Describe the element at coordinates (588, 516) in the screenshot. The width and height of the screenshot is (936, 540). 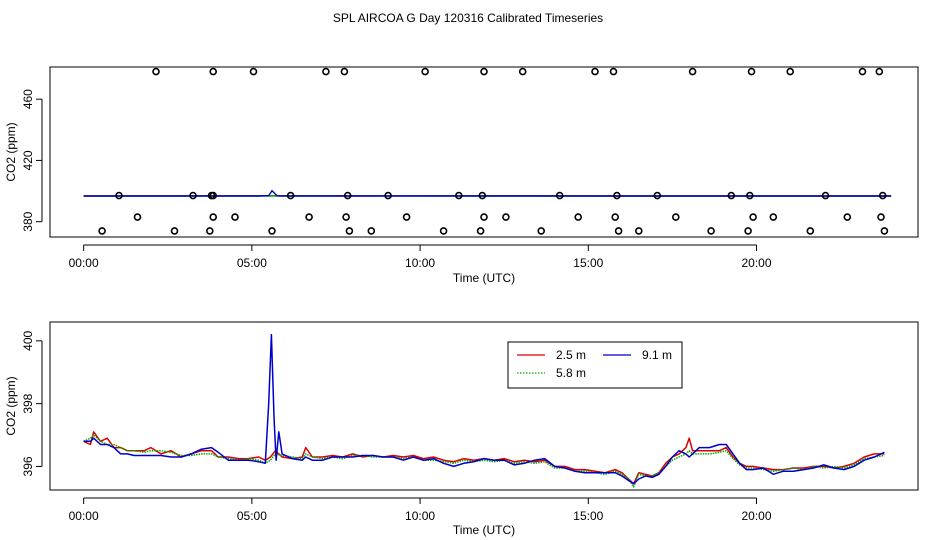
I see `bottom-x-tick-label: 15:00` at that location.